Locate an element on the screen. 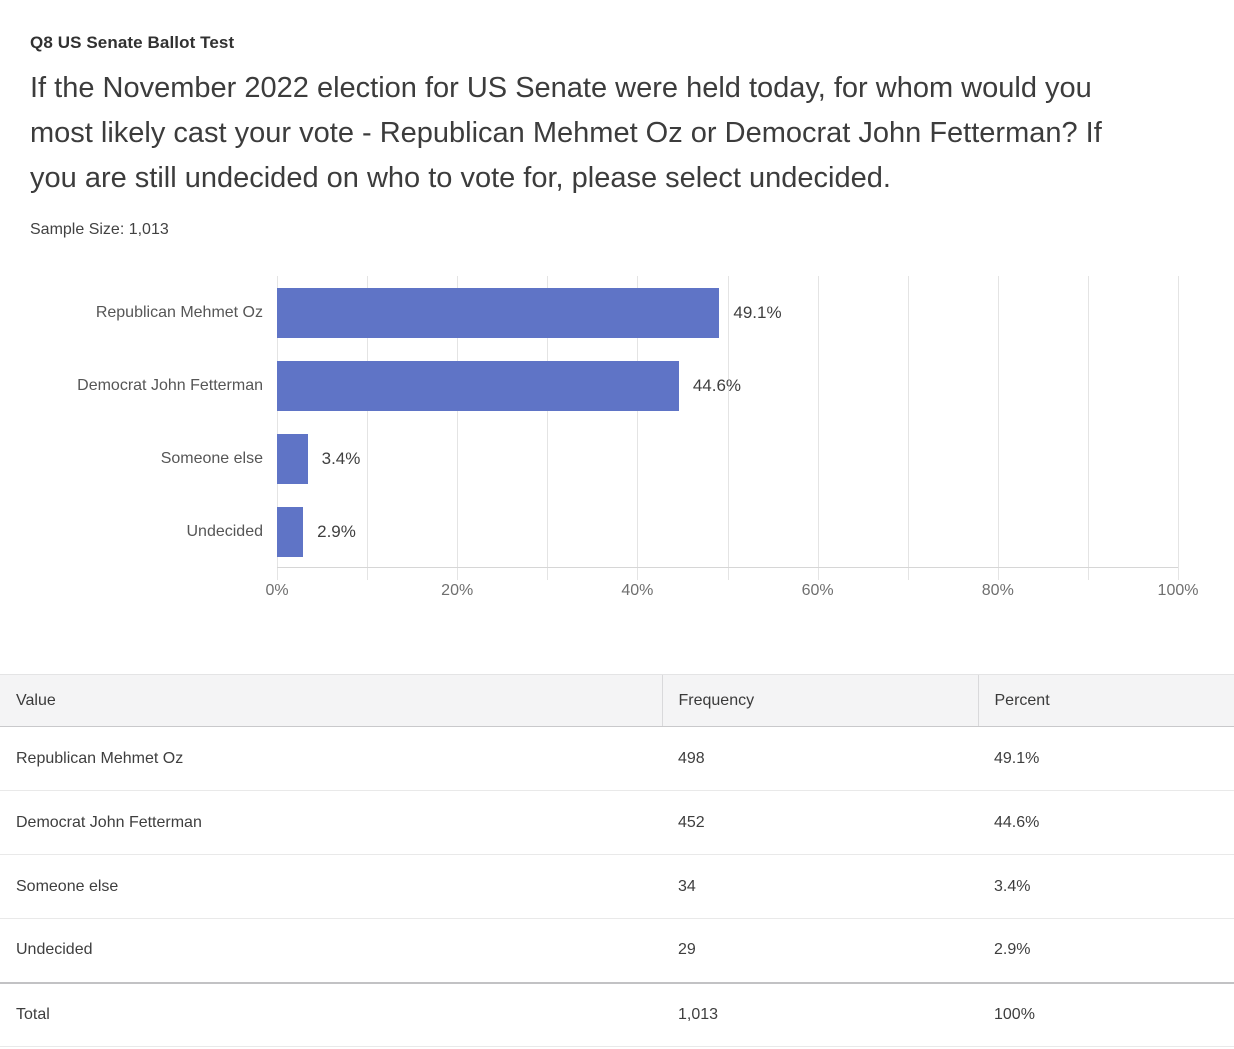 This screenshot has height=1049, width=1234. column-header-frequency: Frequency is located at coordinates (819, 700).